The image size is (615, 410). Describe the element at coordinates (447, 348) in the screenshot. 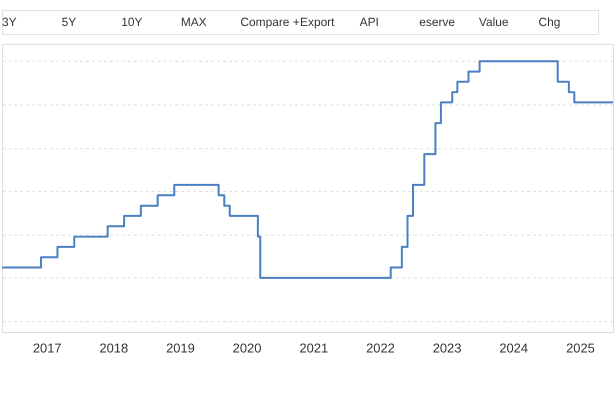

I see `x-tick-label: 2023` at that location.